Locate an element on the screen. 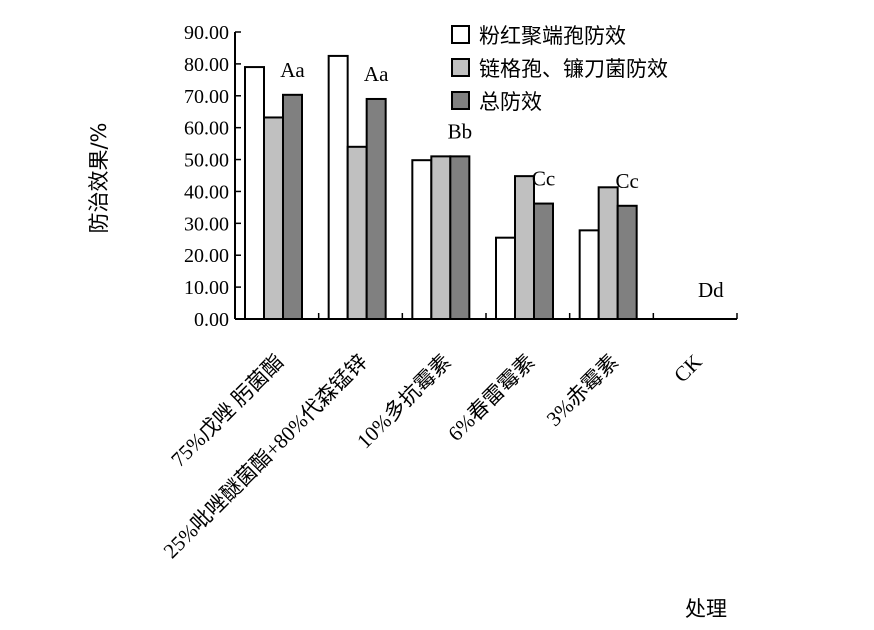 The height and width of the screenshot is (630, 874). y-tick-label: 90.00 is located at coordinates (206, 33).